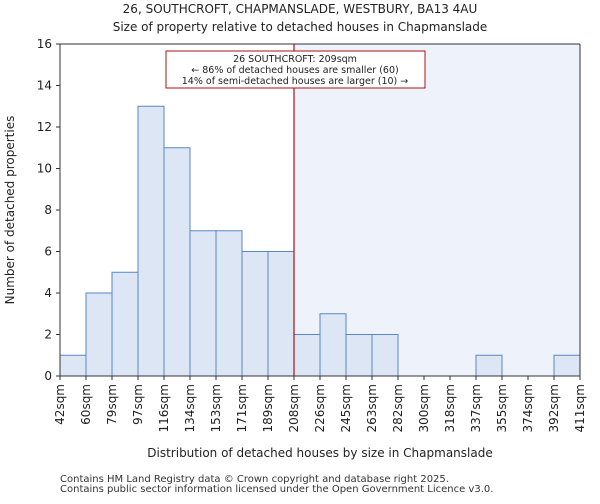 This screenshot has width=600, height=504. I want to click on y-tick-label: 10, so click(44, 169).